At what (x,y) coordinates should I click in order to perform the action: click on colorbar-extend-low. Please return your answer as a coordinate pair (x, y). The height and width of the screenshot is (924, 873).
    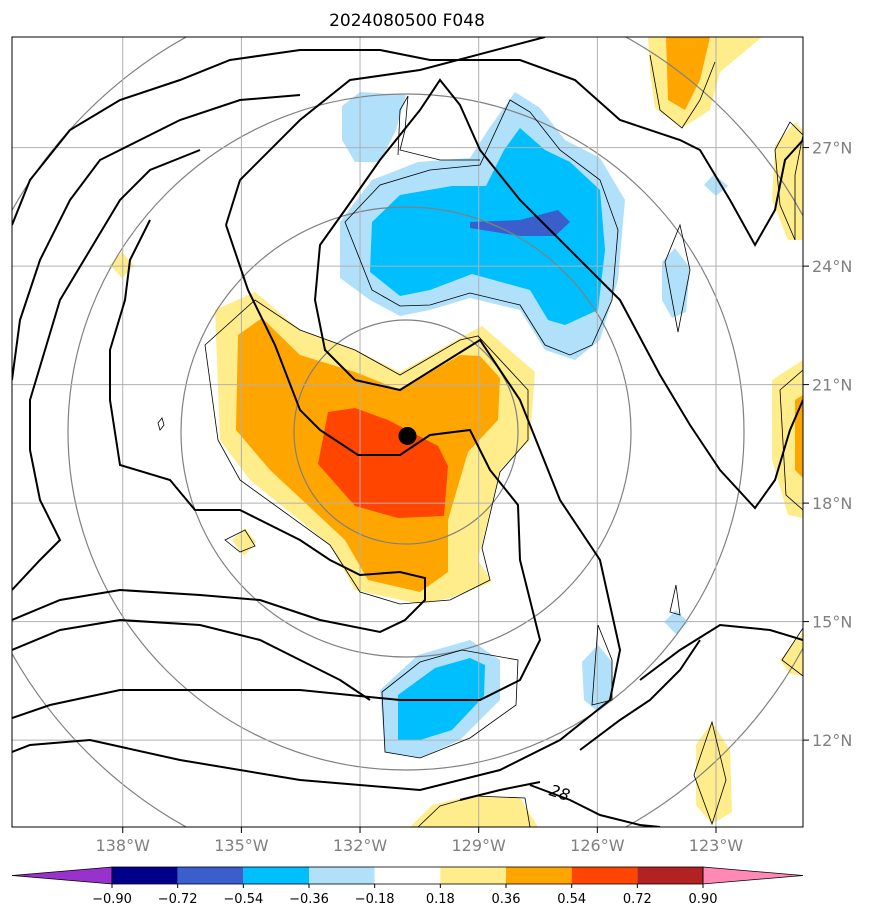
    Looking at the image, I should click on (62, 875).